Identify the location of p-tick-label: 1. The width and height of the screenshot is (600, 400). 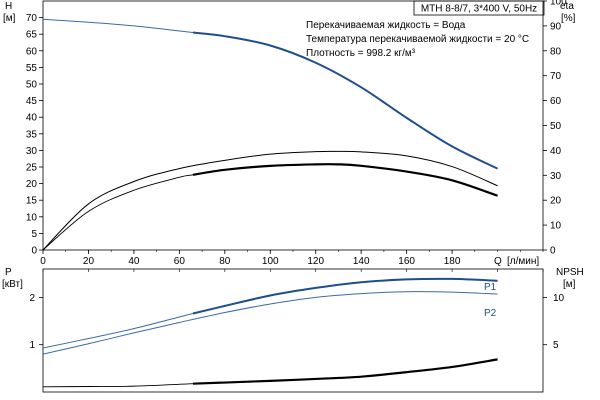
(32, 345).